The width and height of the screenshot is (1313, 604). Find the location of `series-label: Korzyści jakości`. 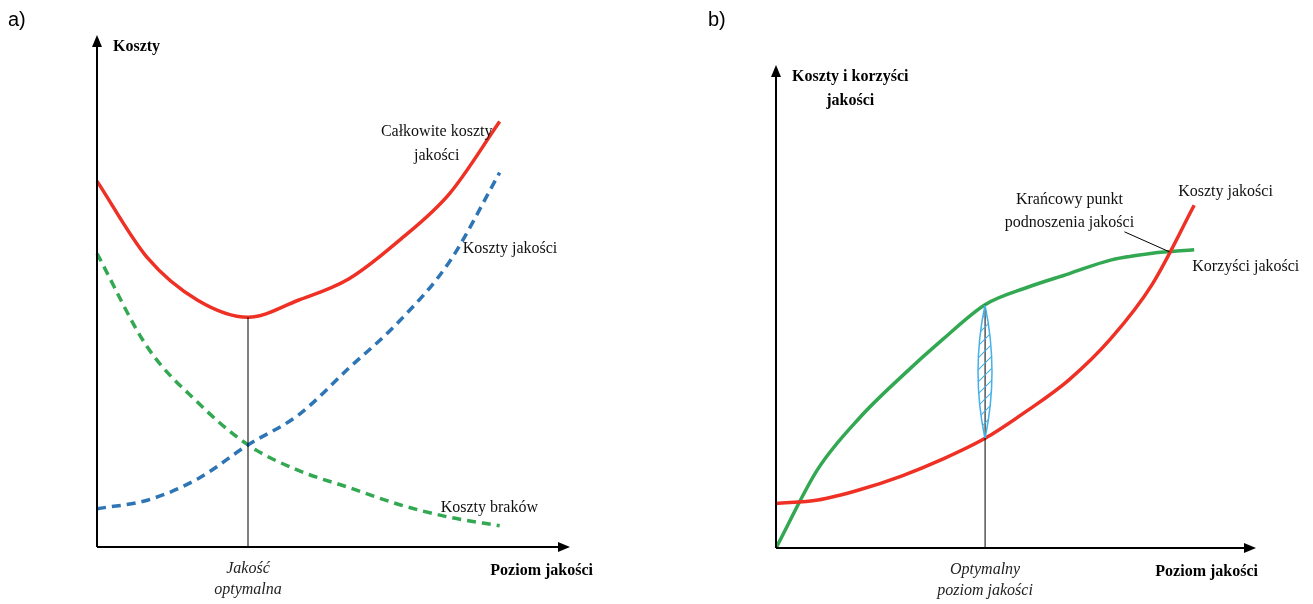

series-label: Korzyści jakości is located at coordinates (1246, 266).